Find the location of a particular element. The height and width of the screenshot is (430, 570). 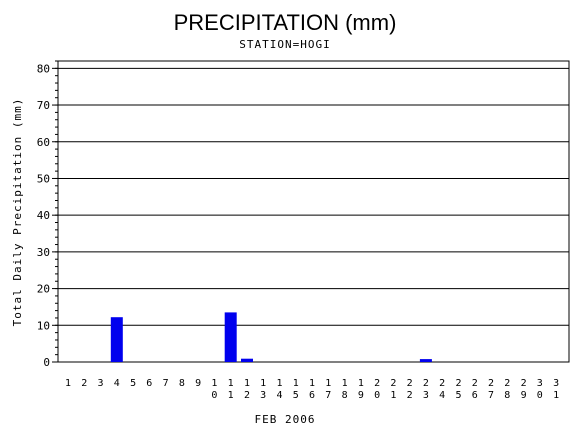

y-tick-label: 70 is located at coordinates (43, 105).